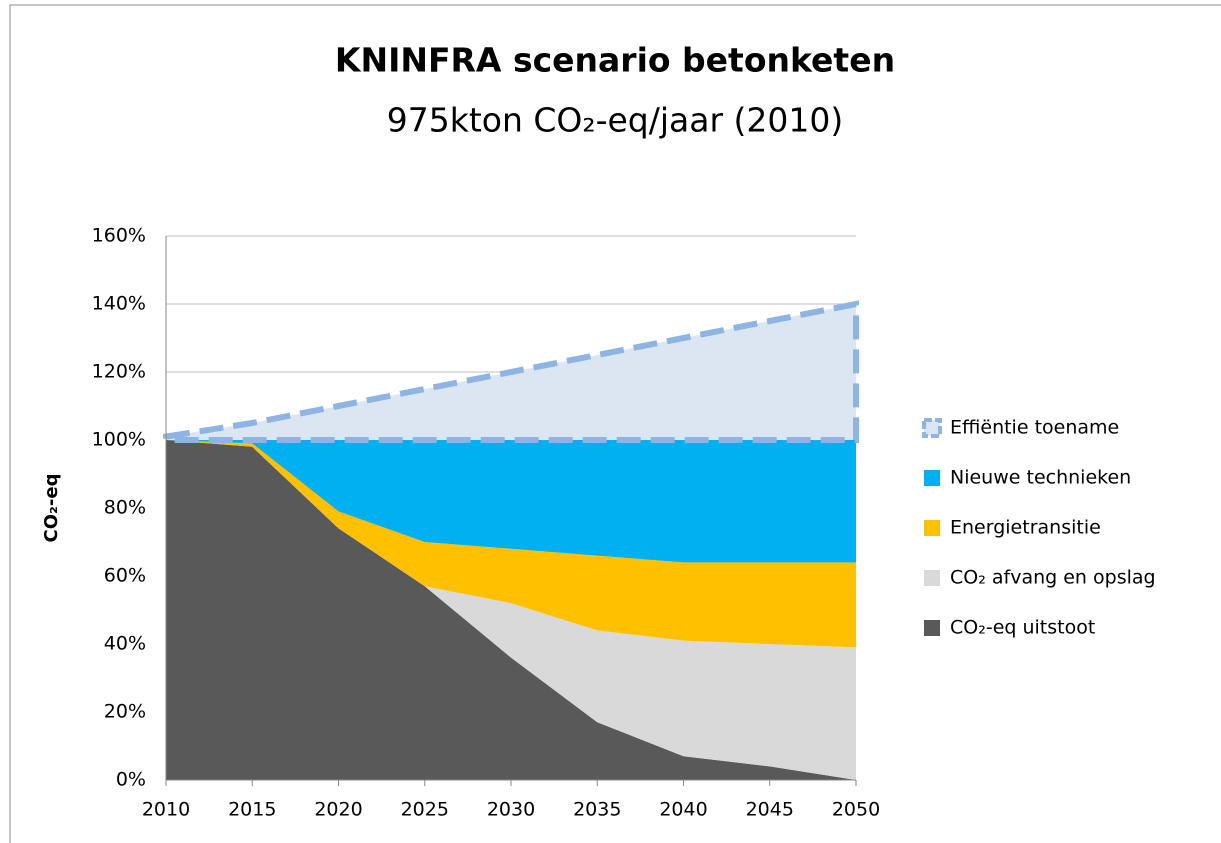 The height and width of the screenshot is (843, 1221). Describe the element at coordinates (51, 508) in the screenshot. I see `y-axis-label: CO₂-eq` at that location.